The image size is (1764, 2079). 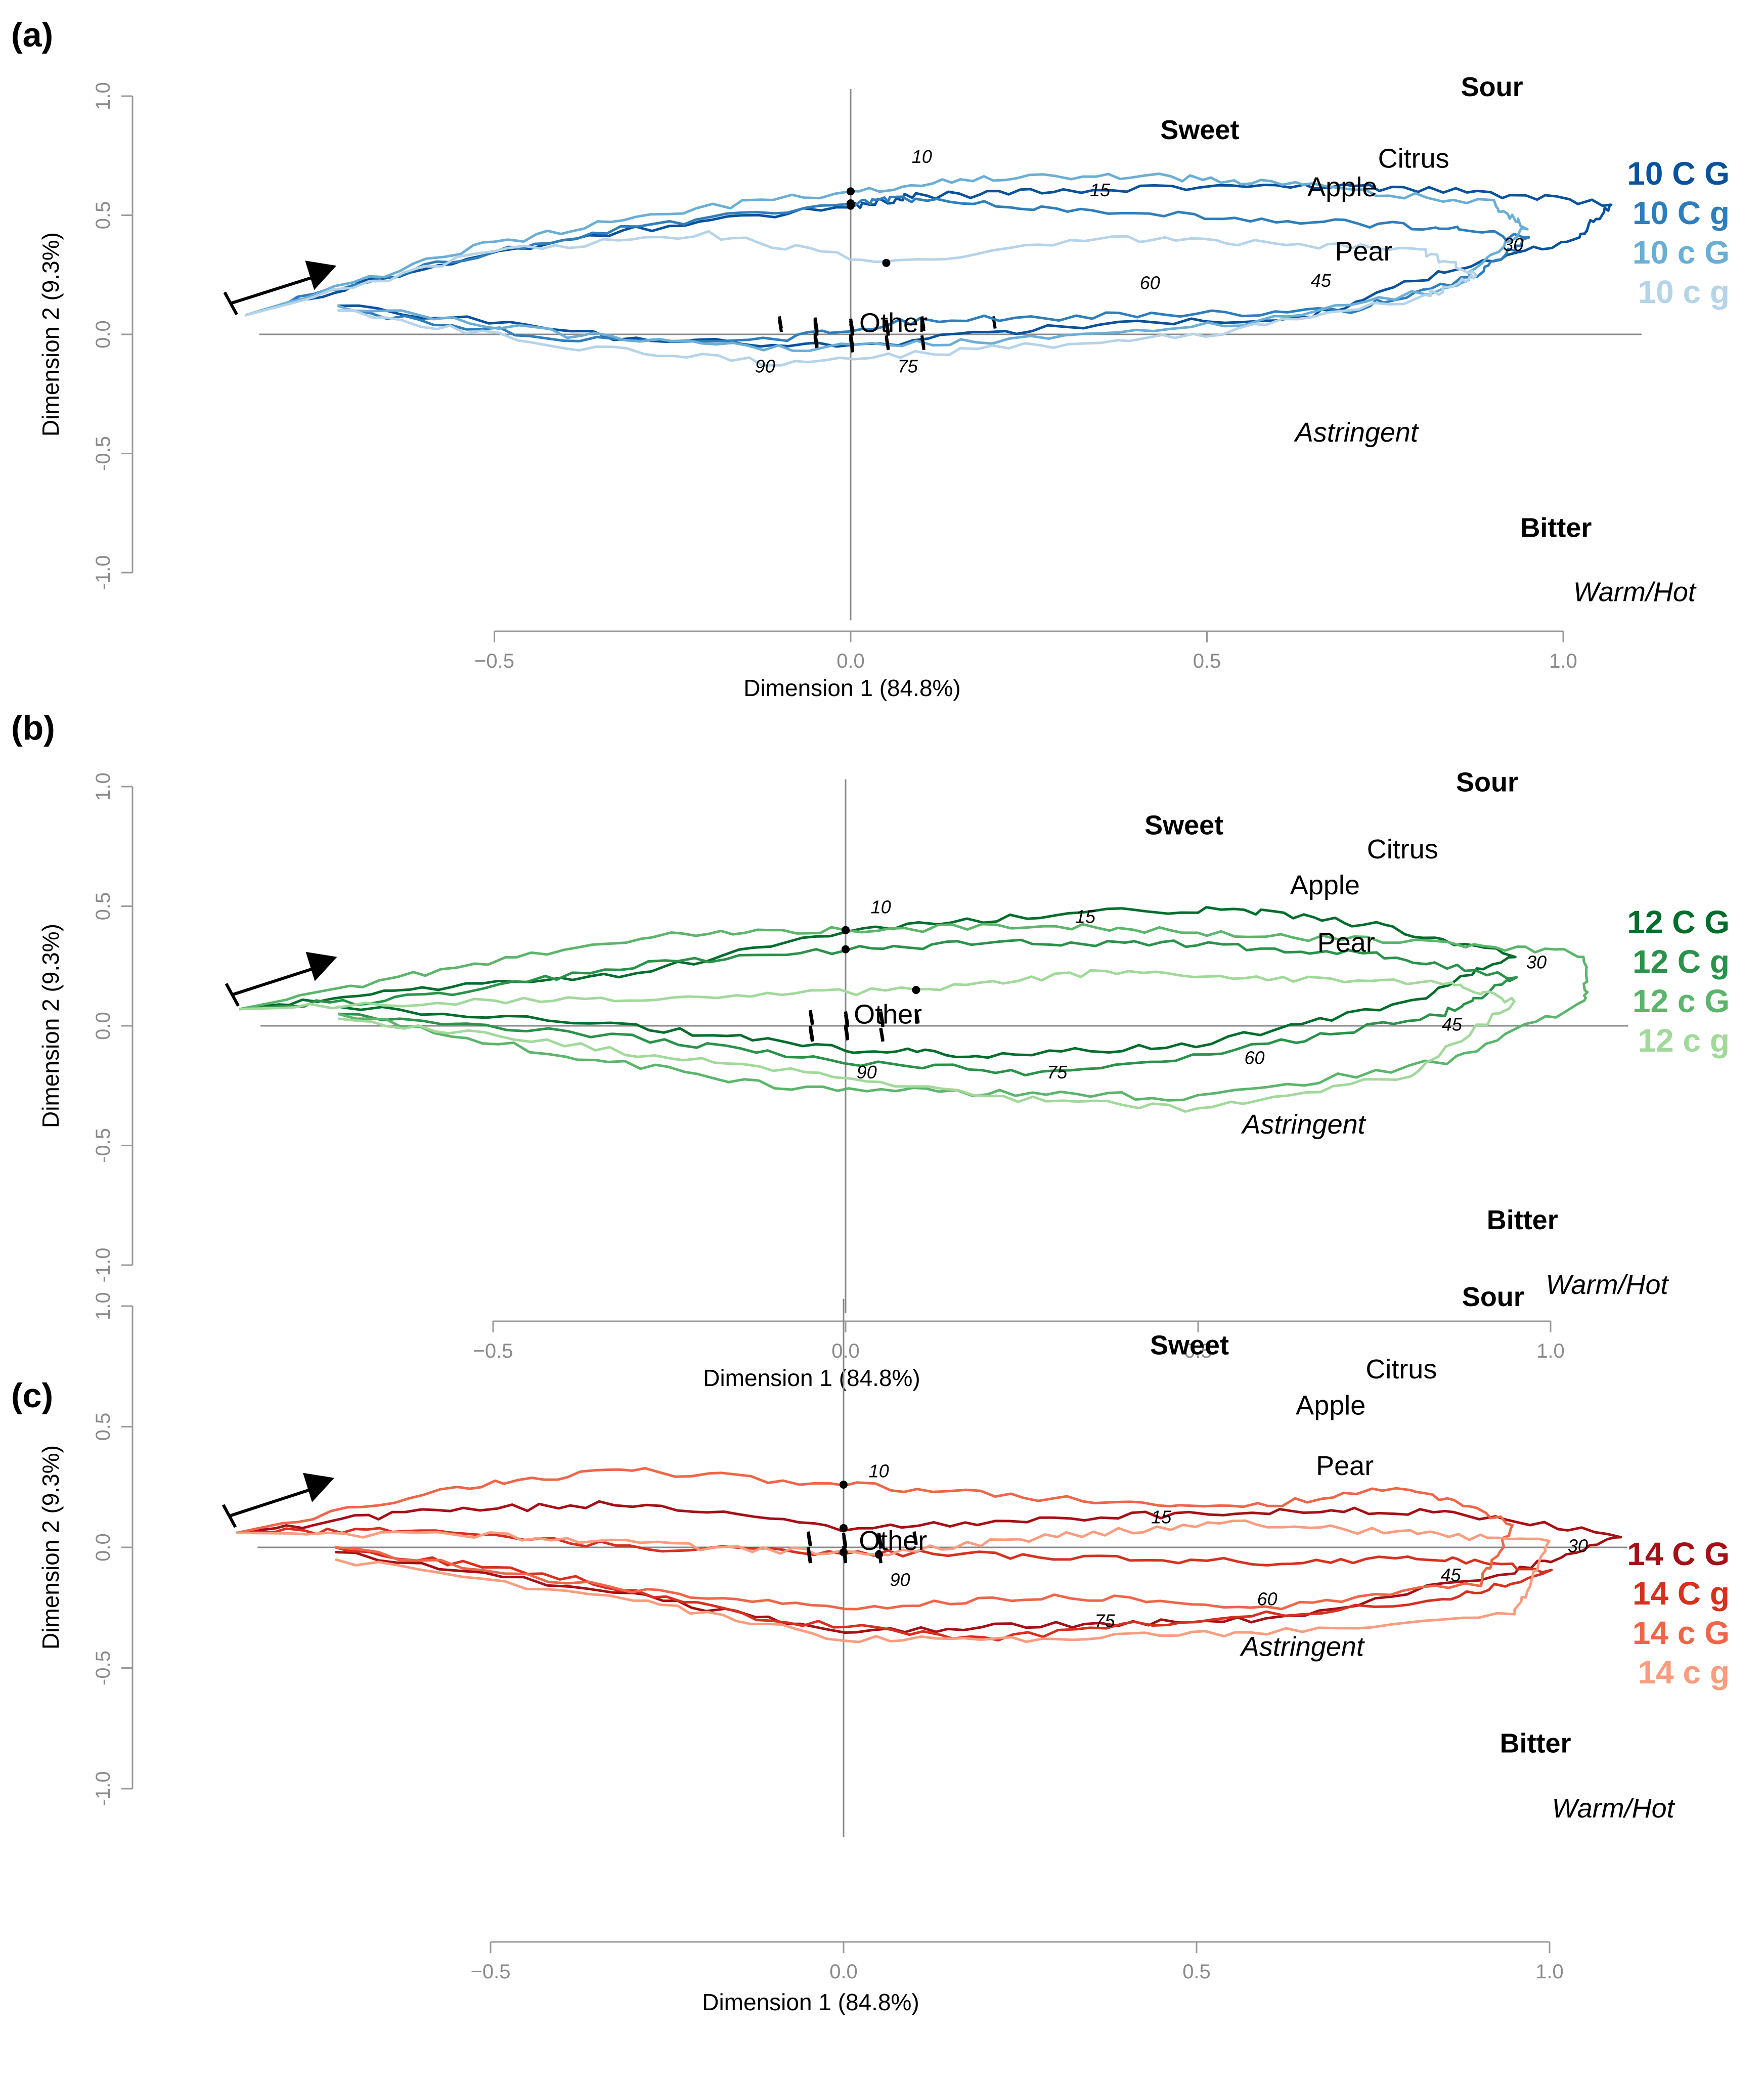 What do you see at coordinates (1493, 1297) in the screenshot?
I see `attribute-label-sour: Sour` at bounding box center [1493, 1297].